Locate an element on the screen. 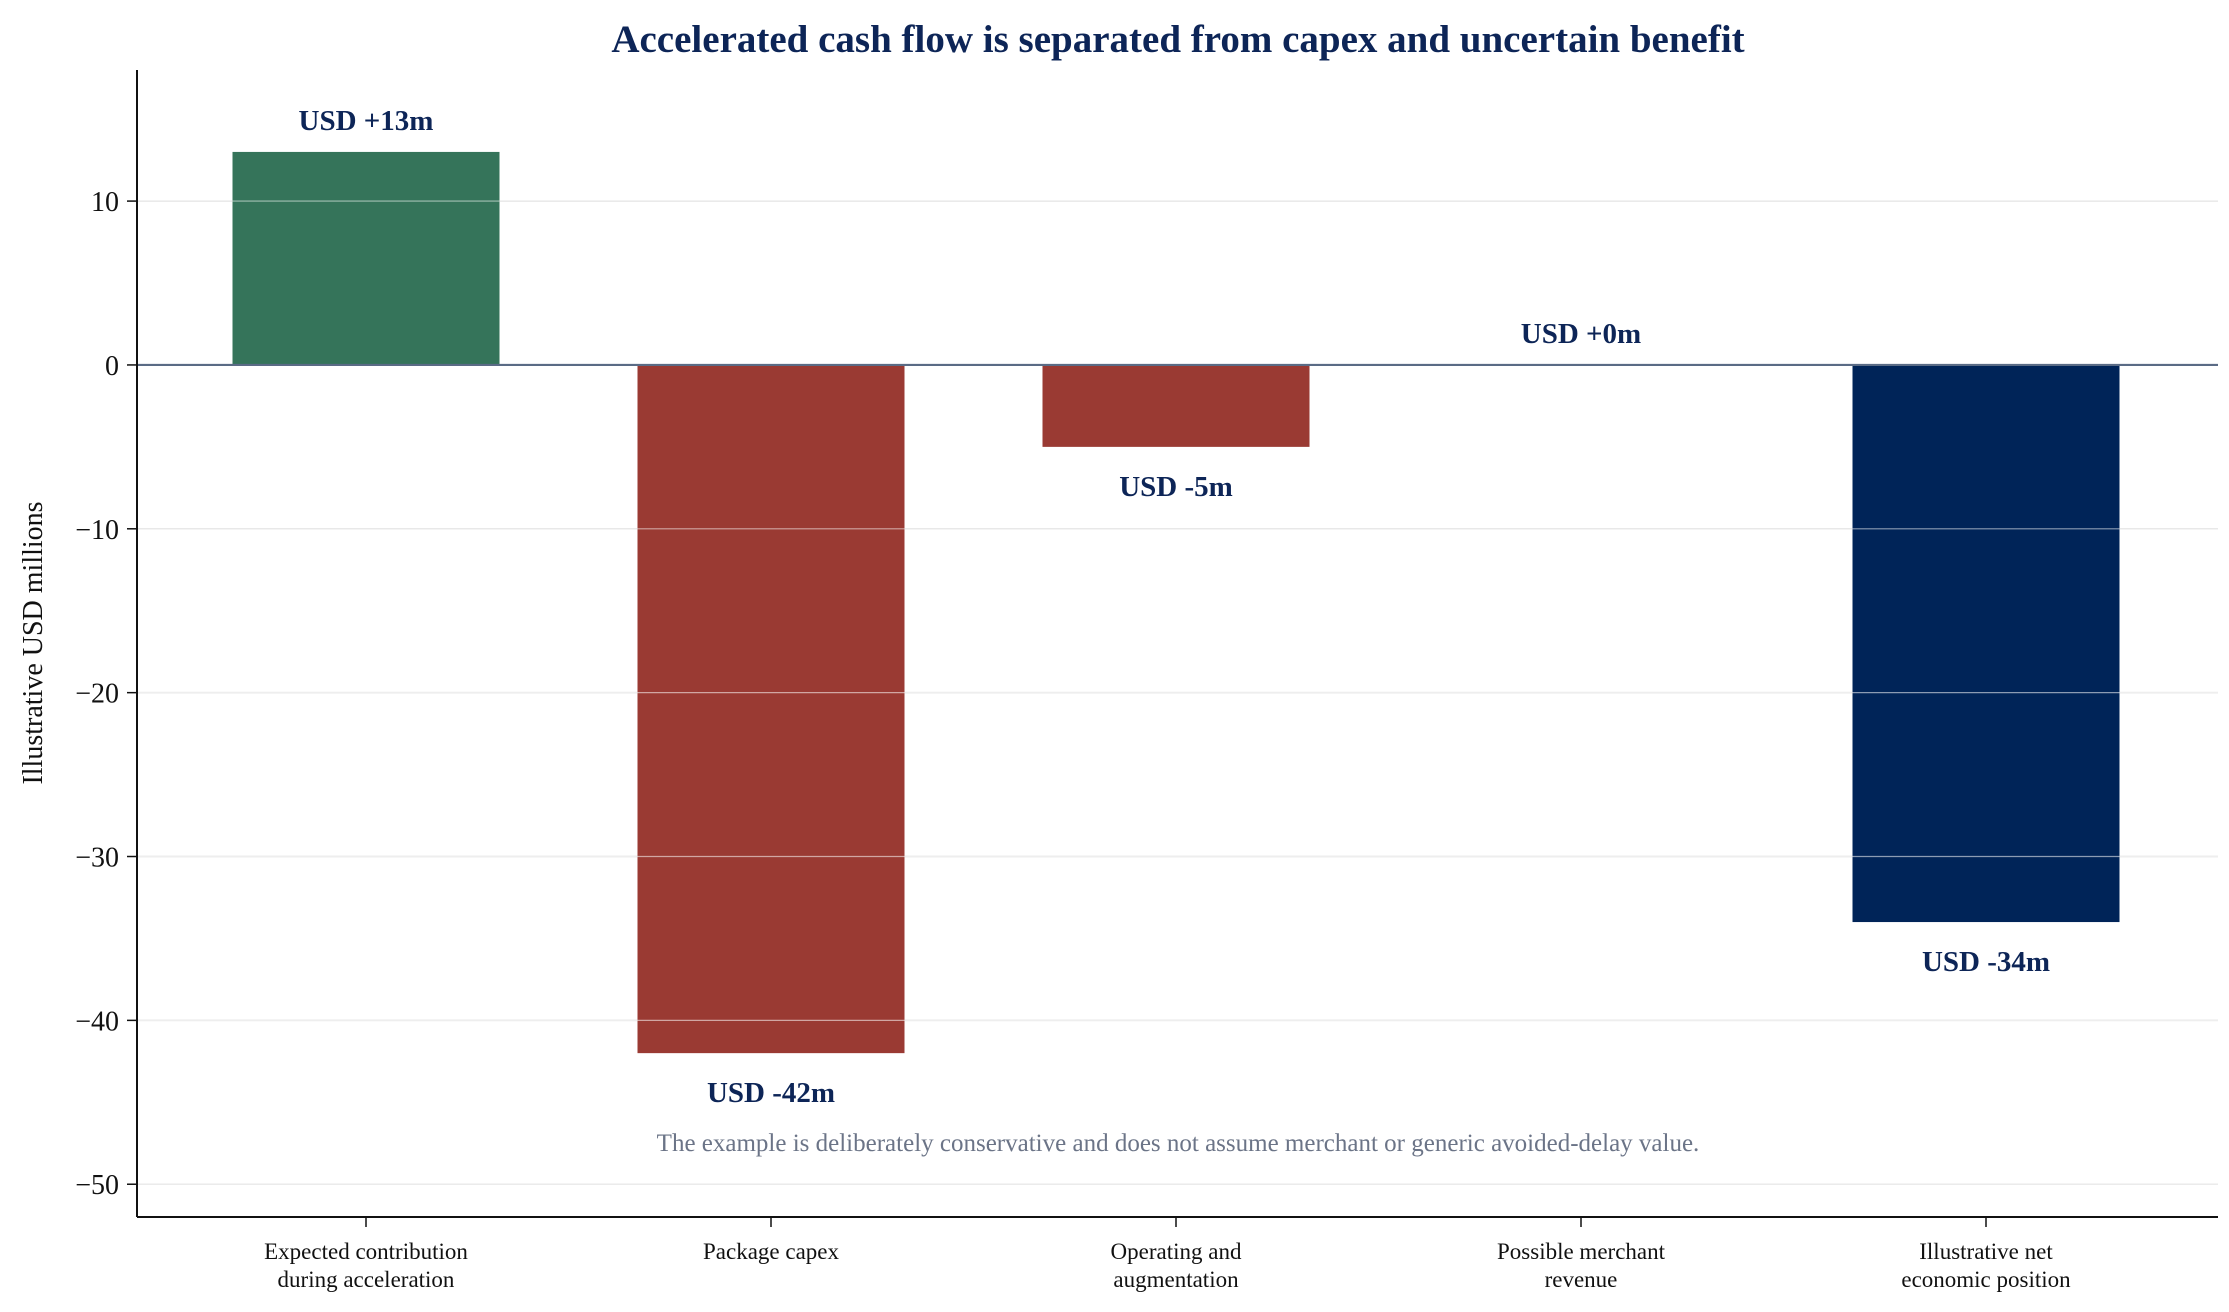  x-tick-label: Expected contribution during acceleration is located at coordinates (366, 1265).